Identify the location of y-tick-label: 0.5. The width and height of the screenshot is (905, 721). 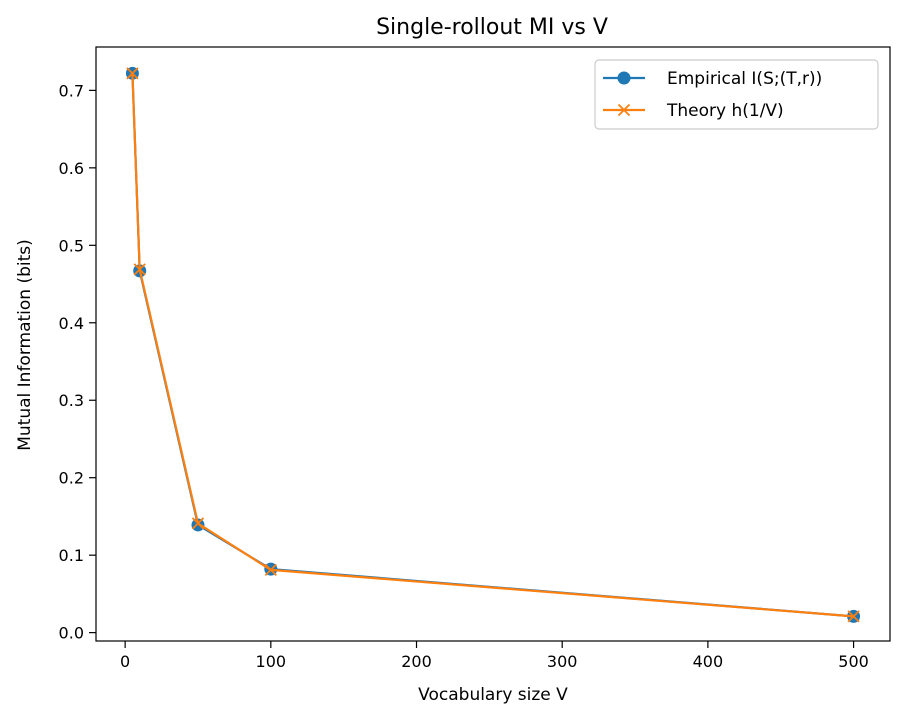
(71, 245).